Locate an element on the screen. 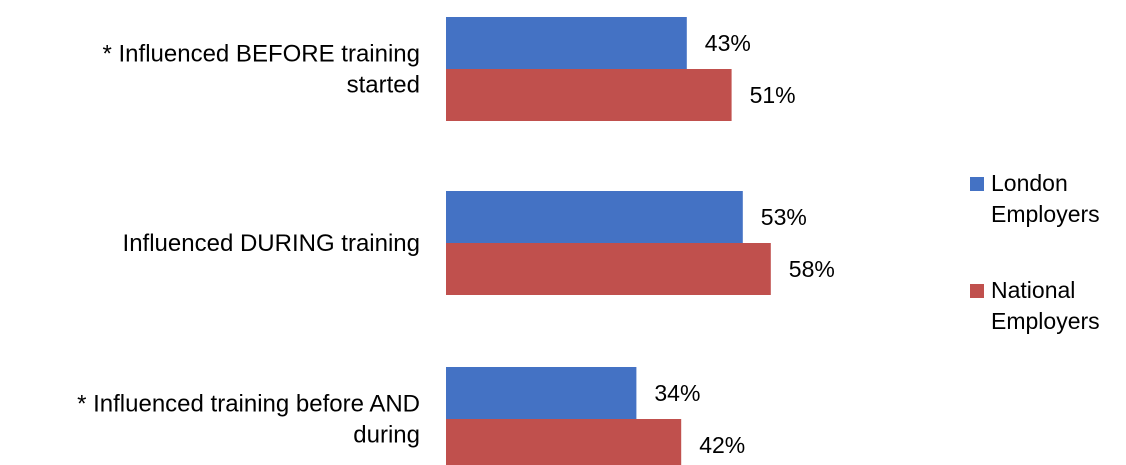 This screenshot has height=465, width=1126. legend-swatch-national is located at coordinates (977, 291).